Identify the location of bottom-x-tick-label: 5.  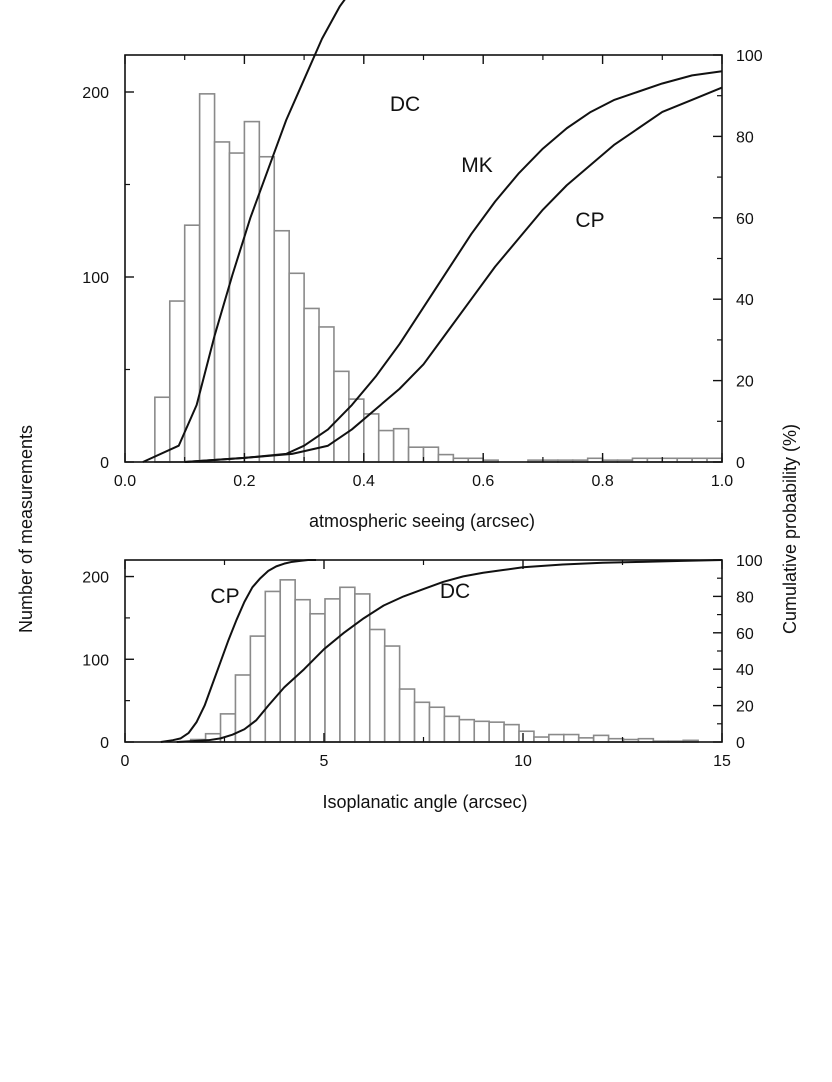
(324, 761).